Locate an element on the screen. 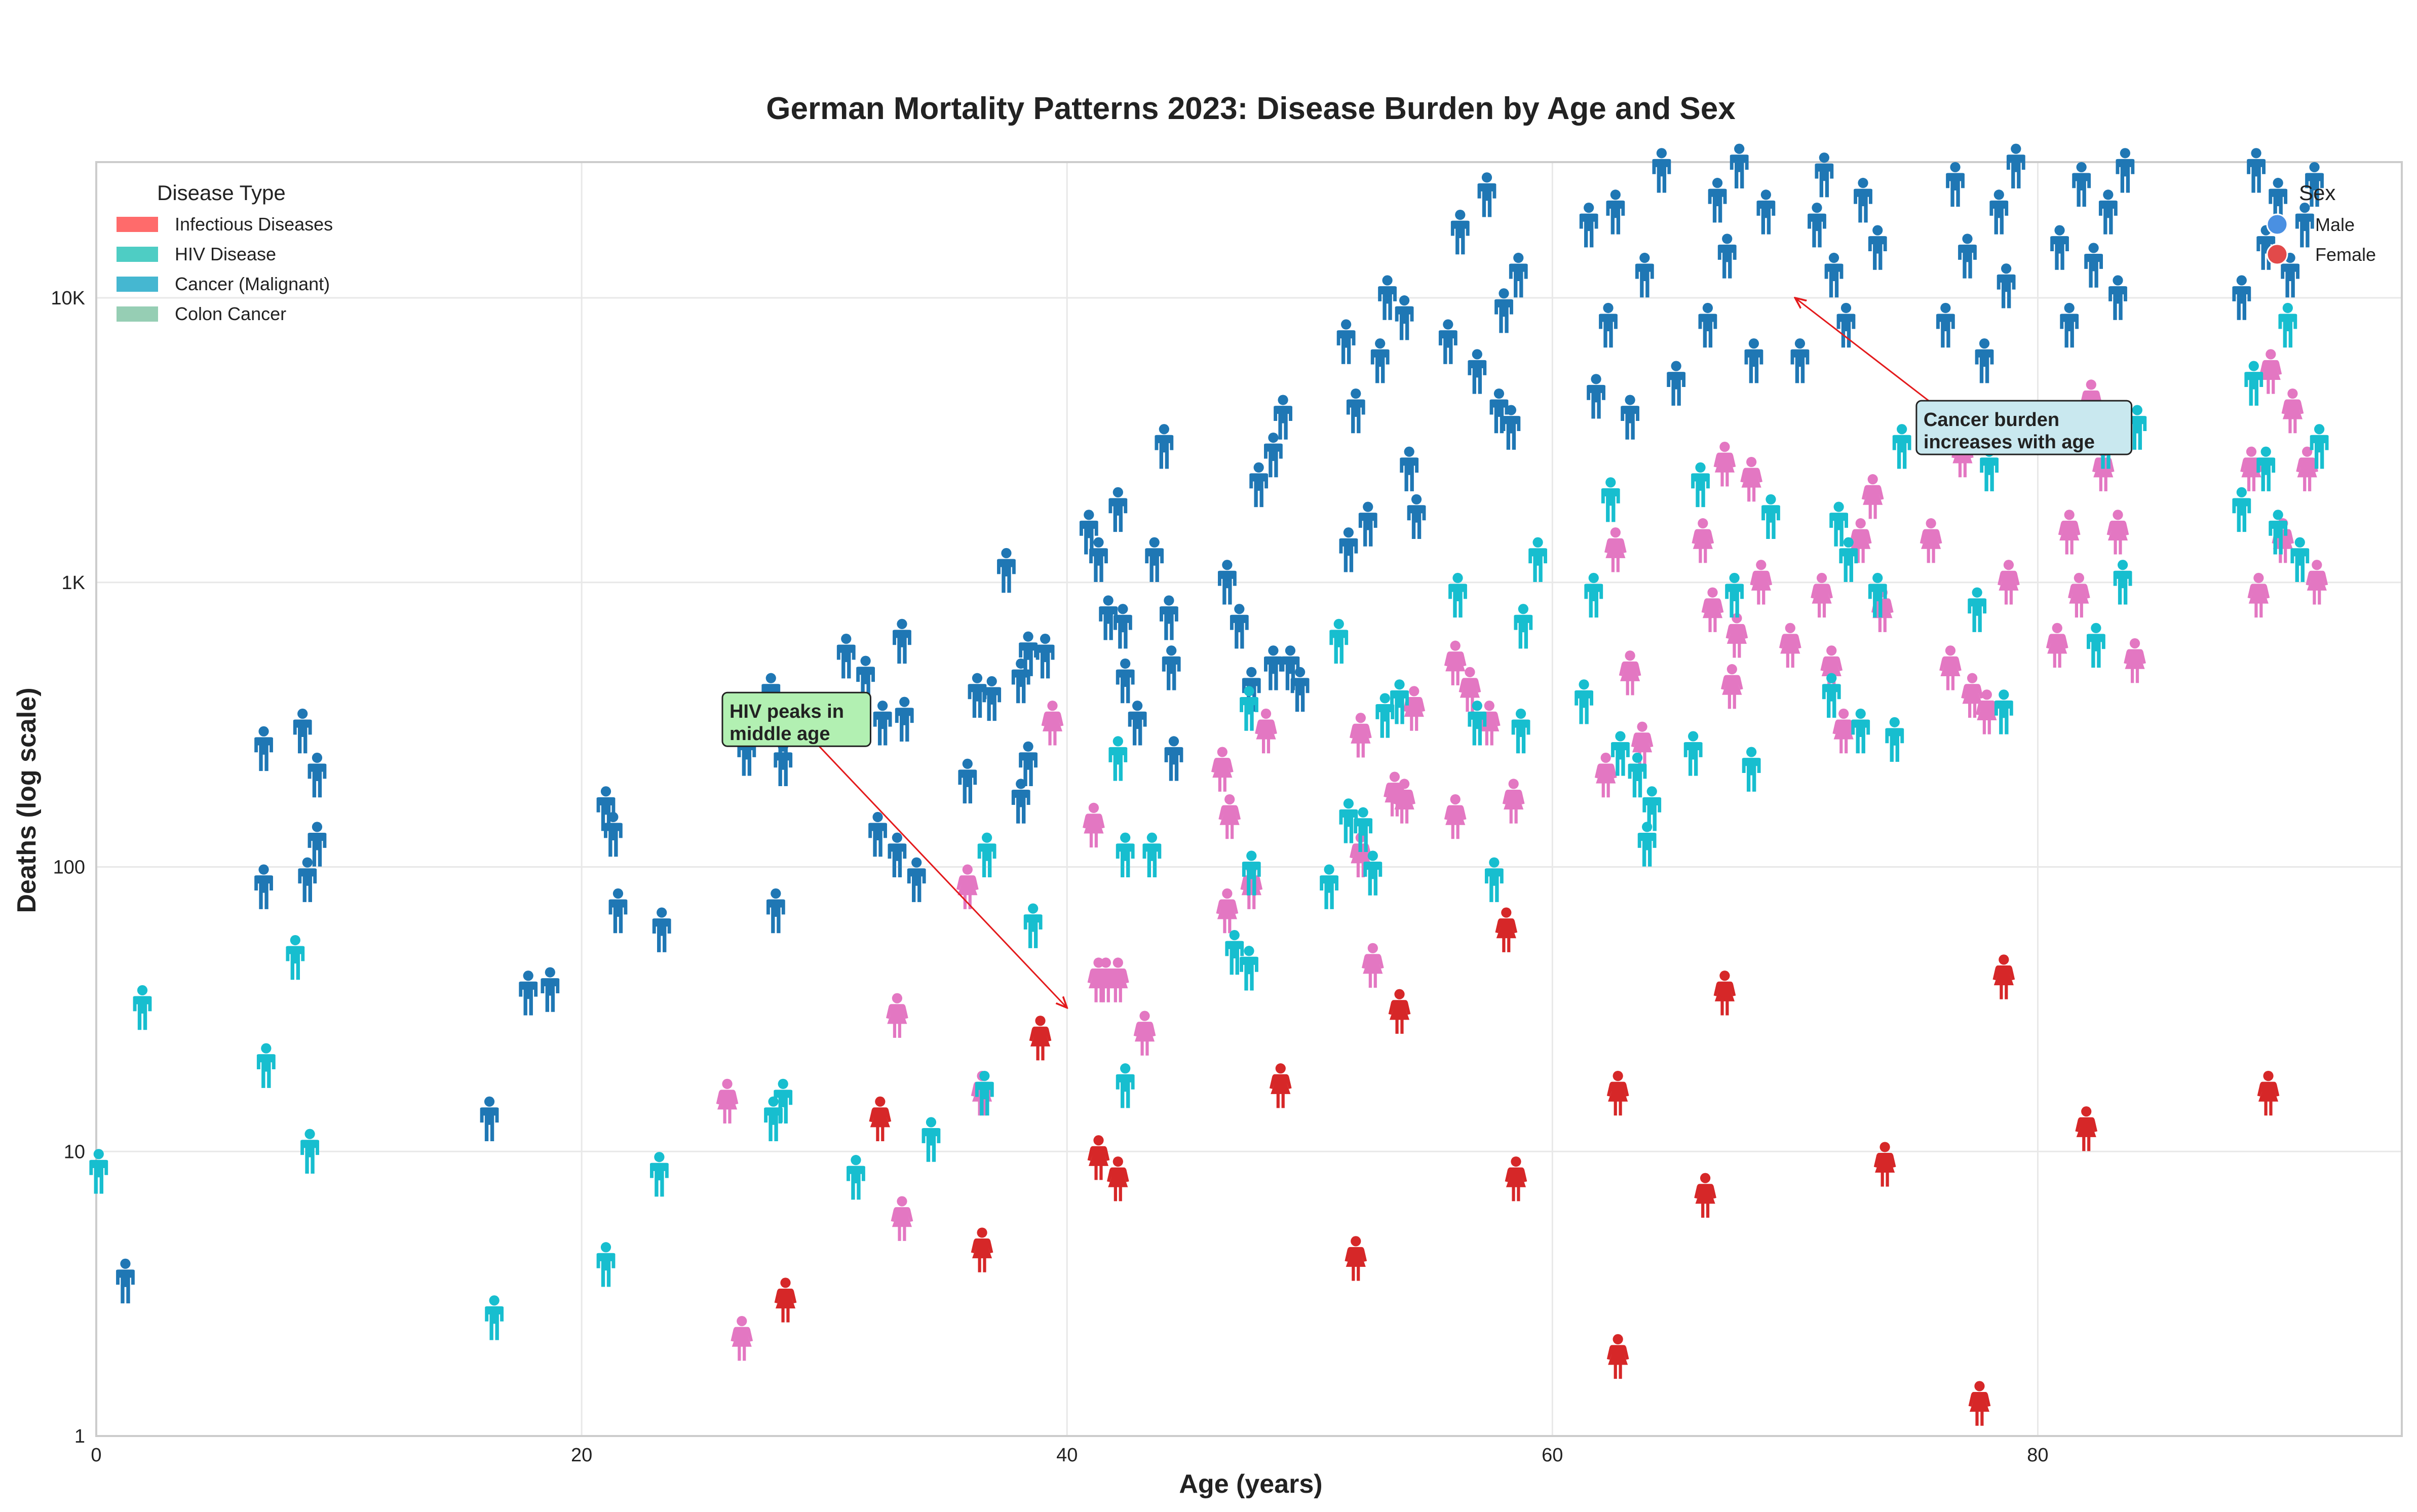 This screenshot has height=1512, width=2417. x-tick-label: 20 is located at coordinates (581, 1455).